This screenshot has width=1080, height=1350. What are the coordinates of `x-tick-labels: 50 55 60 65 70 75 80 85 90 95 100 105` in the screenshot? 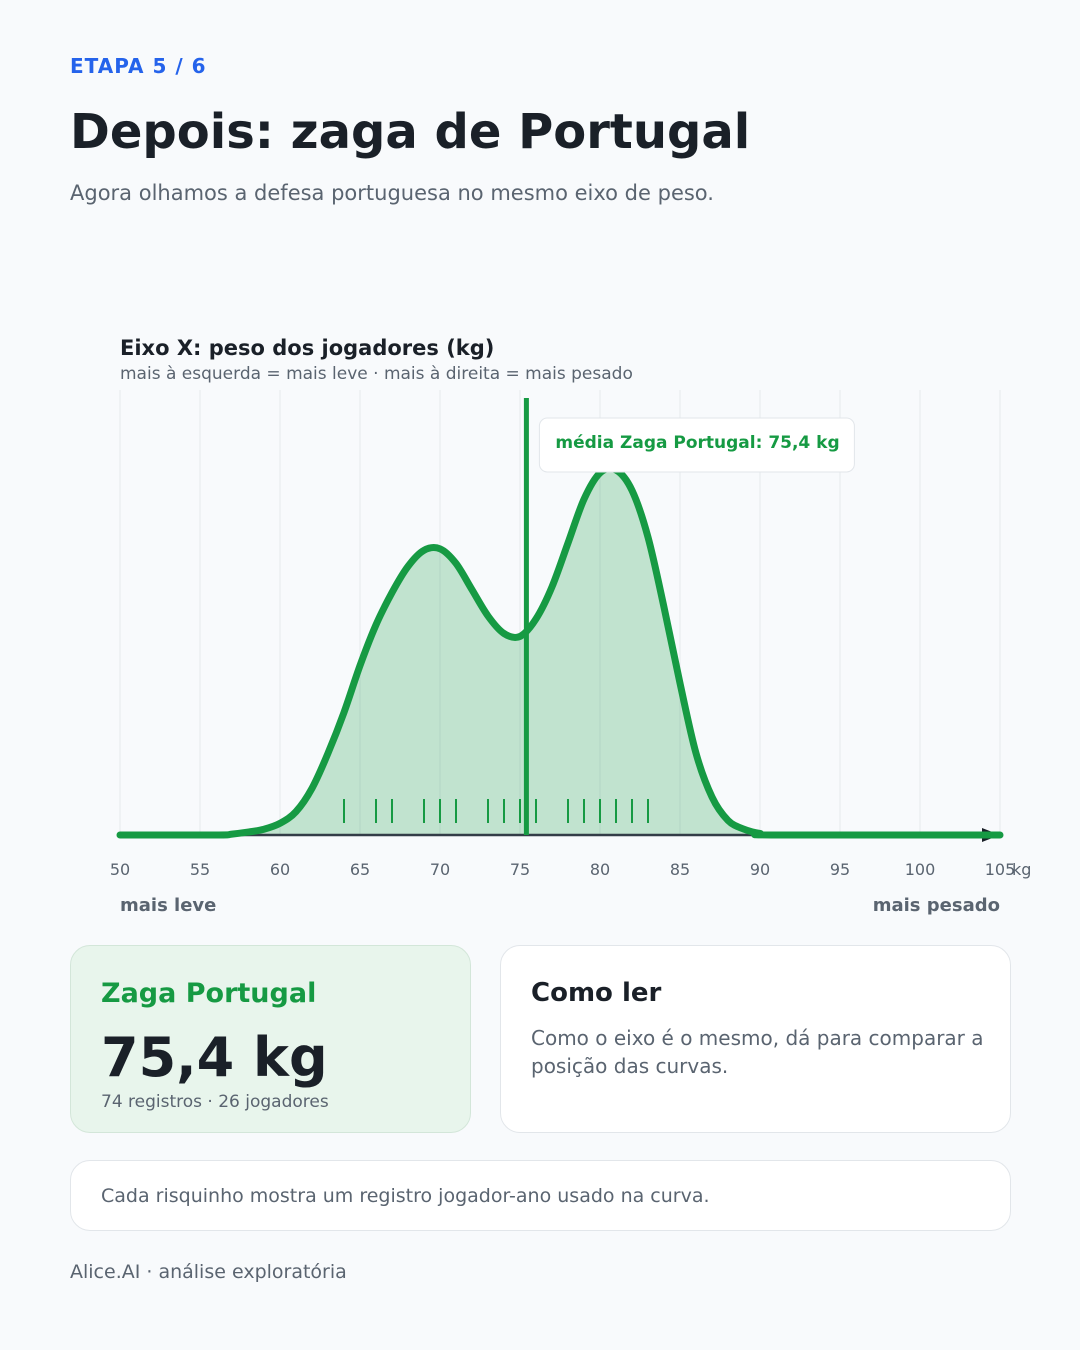 It's located at (562, 869).